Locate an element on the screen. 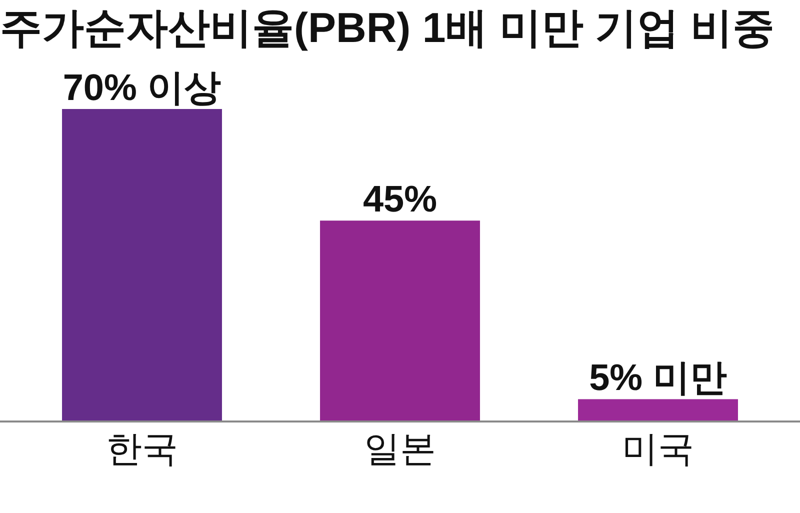 Image resolution: width=800 pixels, height=513 pixels. data-label: 5% 미만 is located at coordinates (658, 377).